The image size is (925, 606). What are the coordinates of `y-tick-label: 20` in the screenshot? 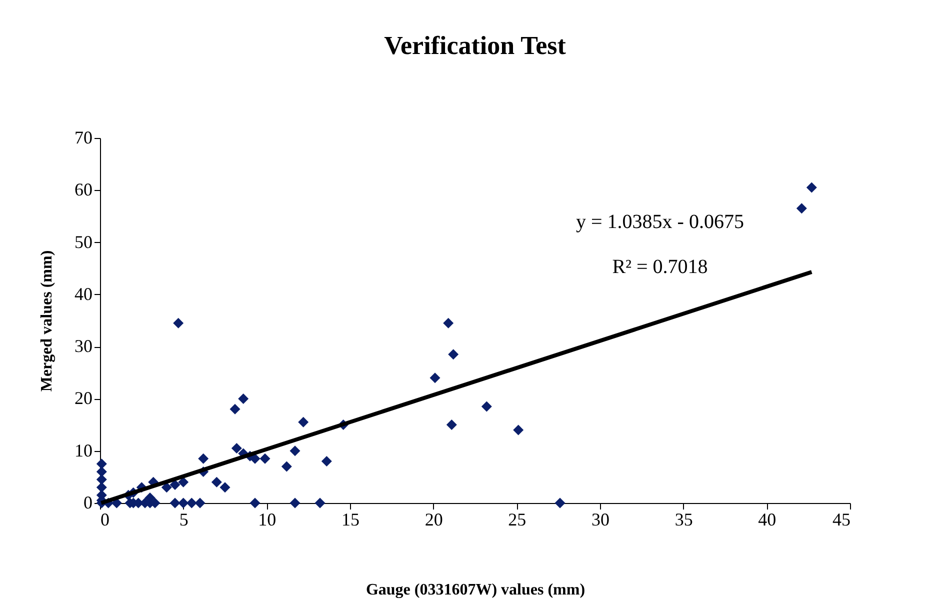 It's located at (83, 398).